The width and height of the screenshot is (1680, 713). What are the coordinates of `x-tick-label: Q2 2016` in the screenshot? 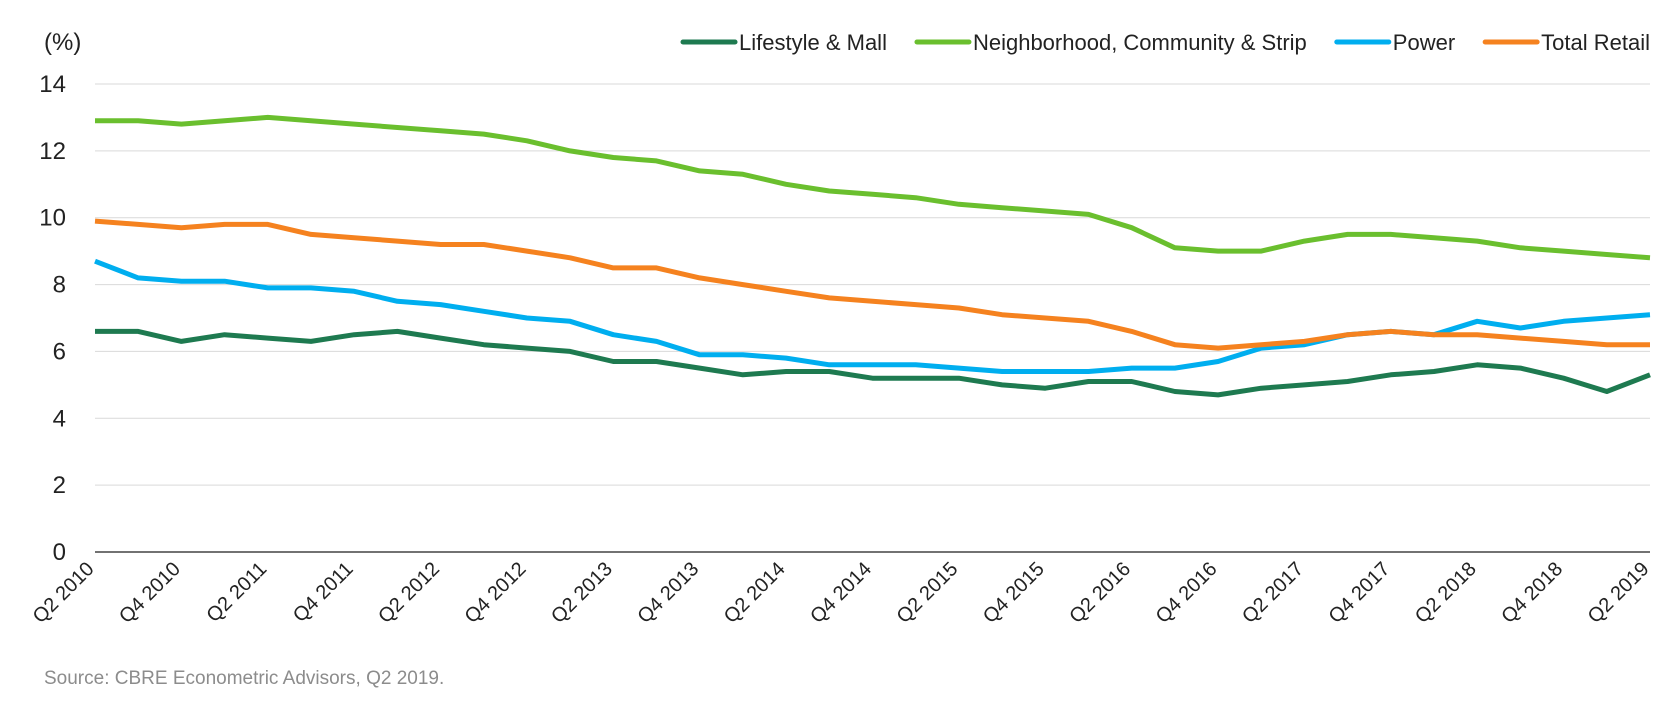 It's located at (1100, 593).